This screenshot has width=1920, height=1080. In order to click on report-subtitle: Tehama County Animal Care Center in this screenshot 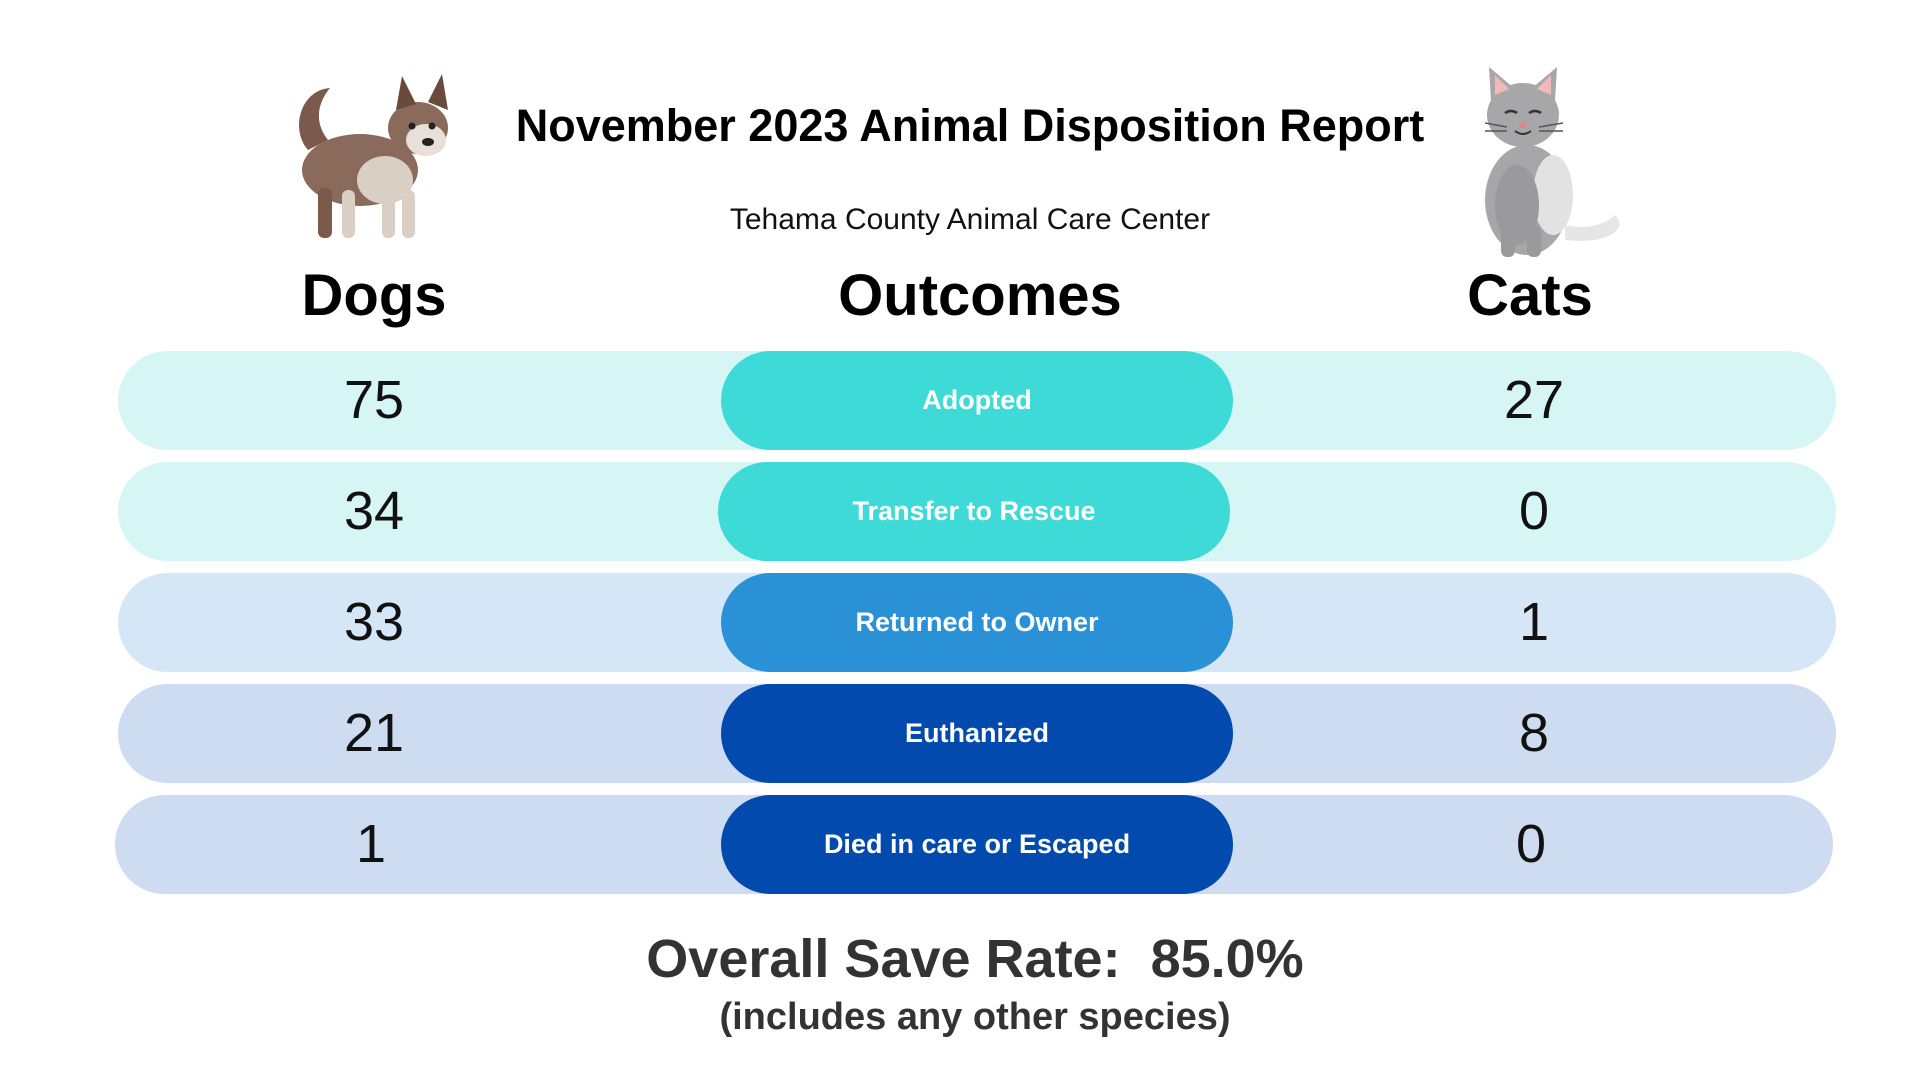, I will do `click(970, 219)`.